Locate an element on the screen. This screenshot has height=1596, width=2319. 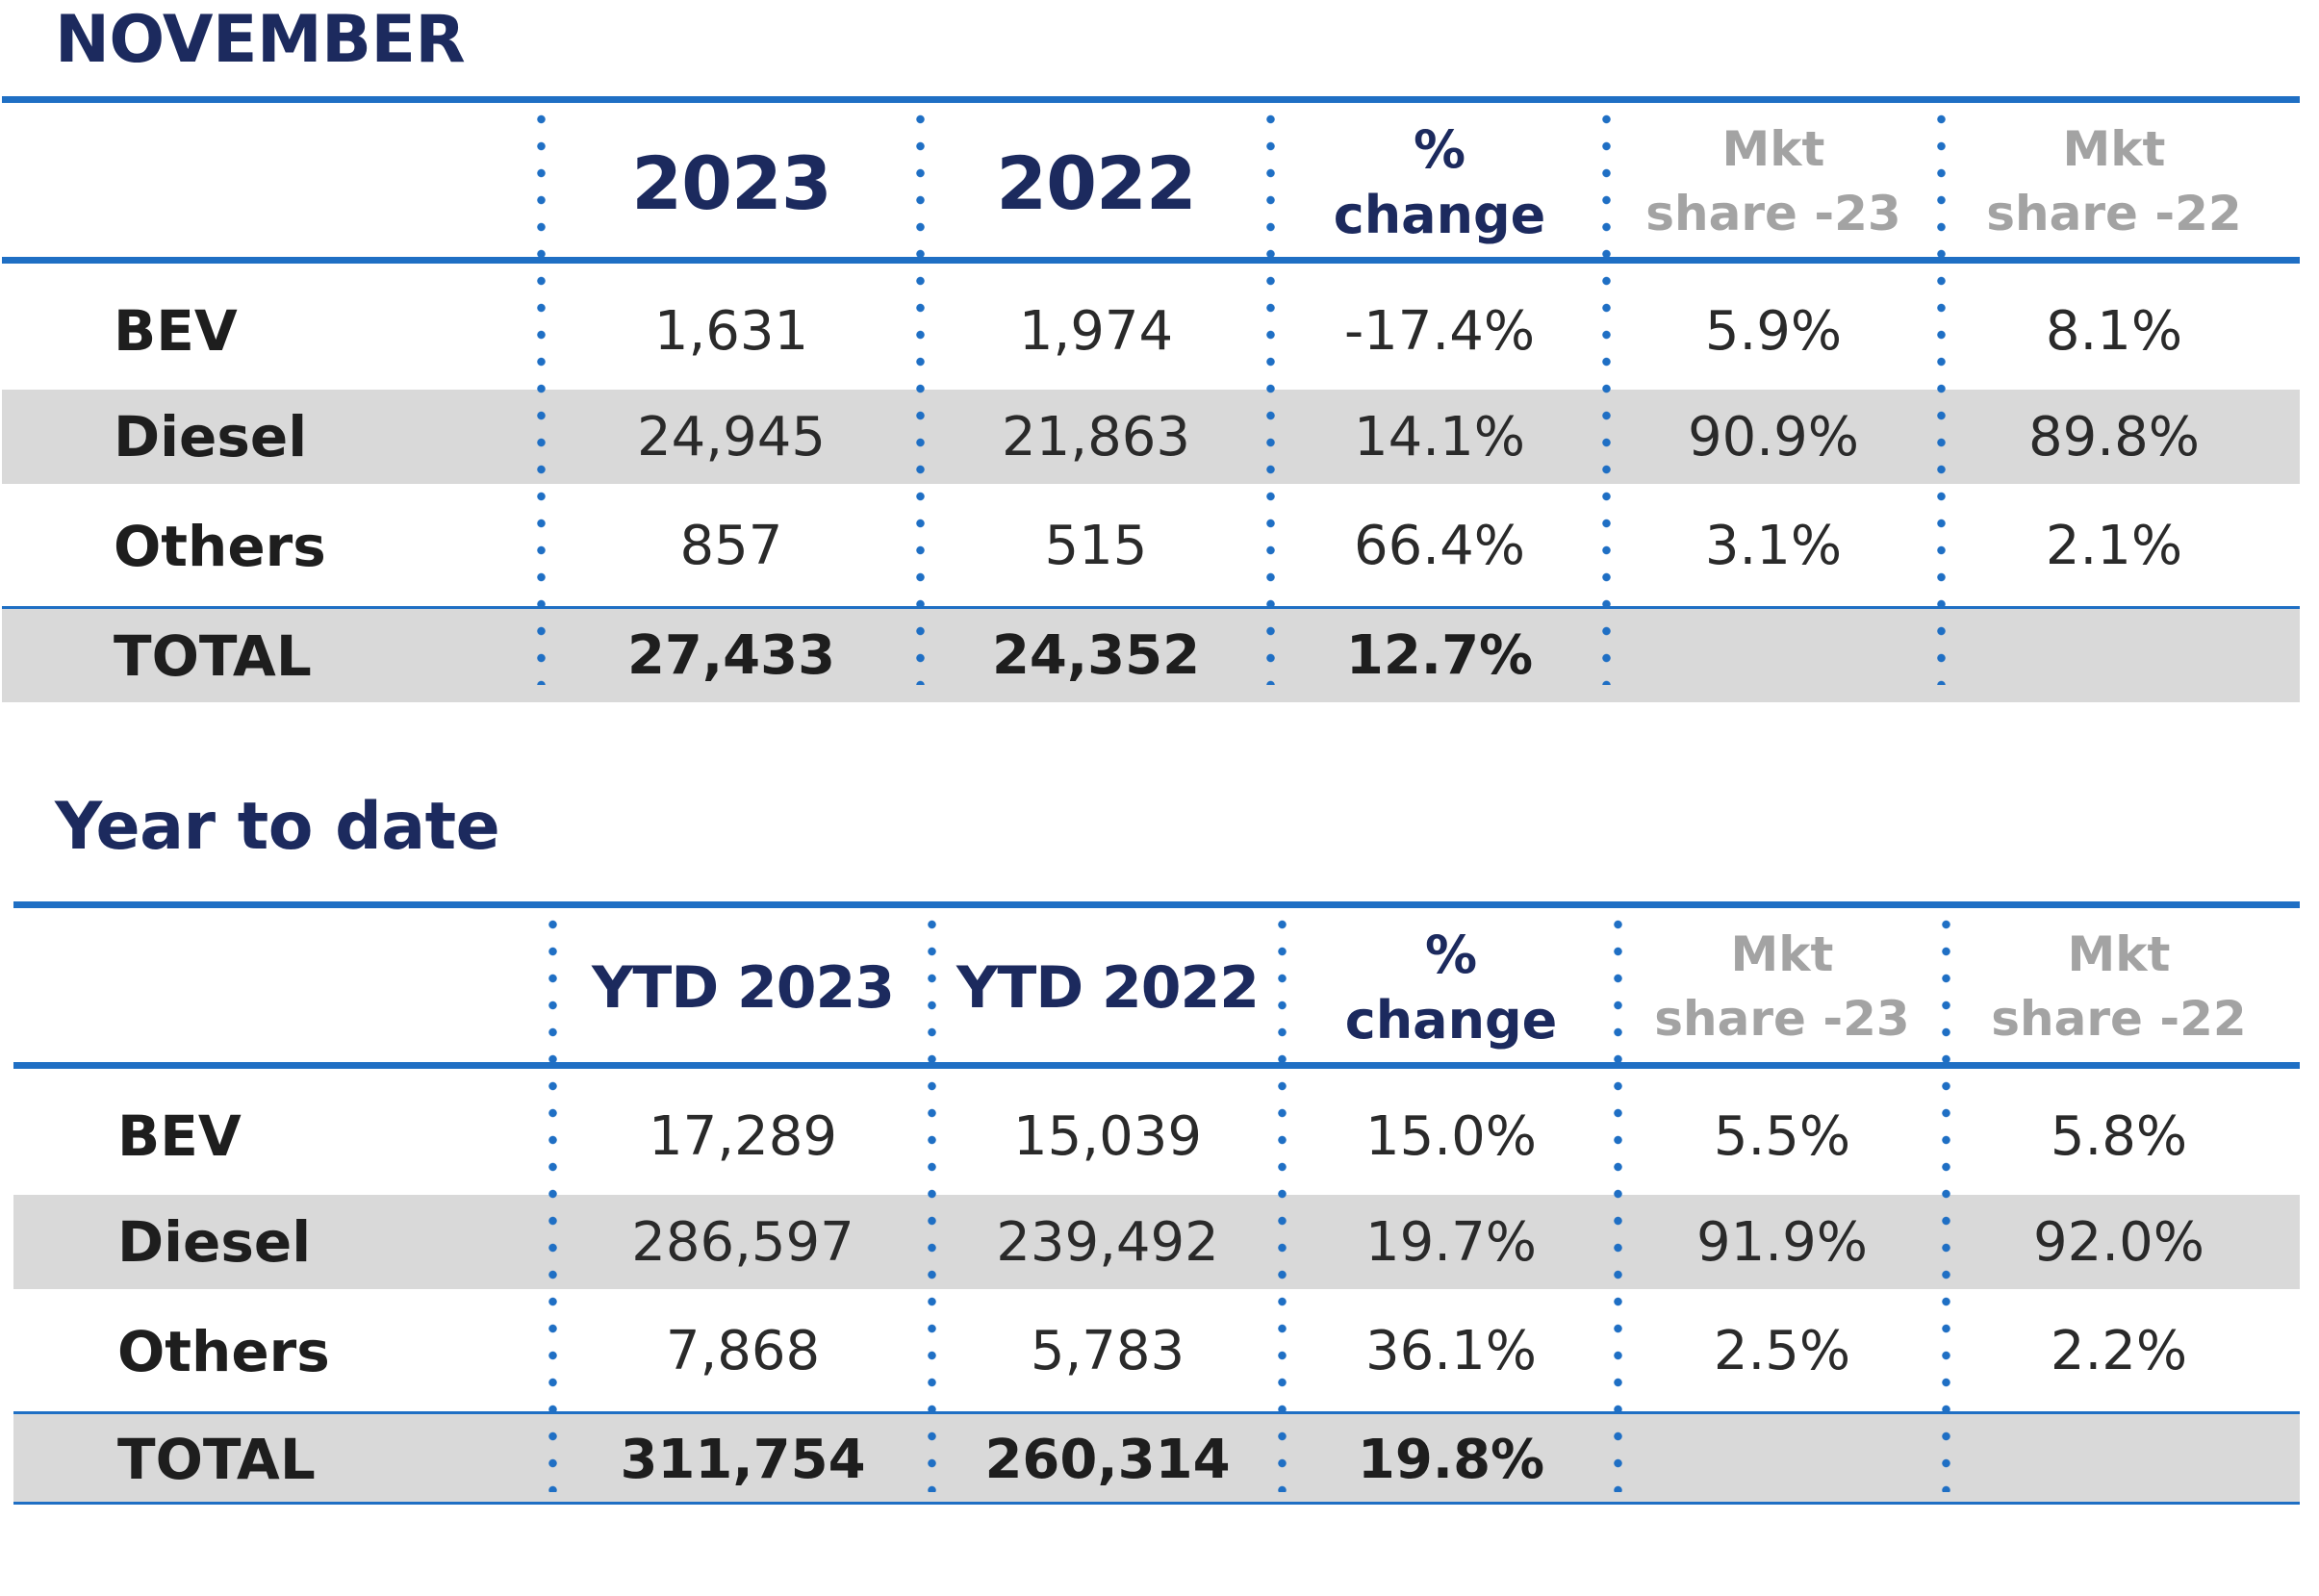
november-title: NOVEMBER is located at coordinates (260, 40).